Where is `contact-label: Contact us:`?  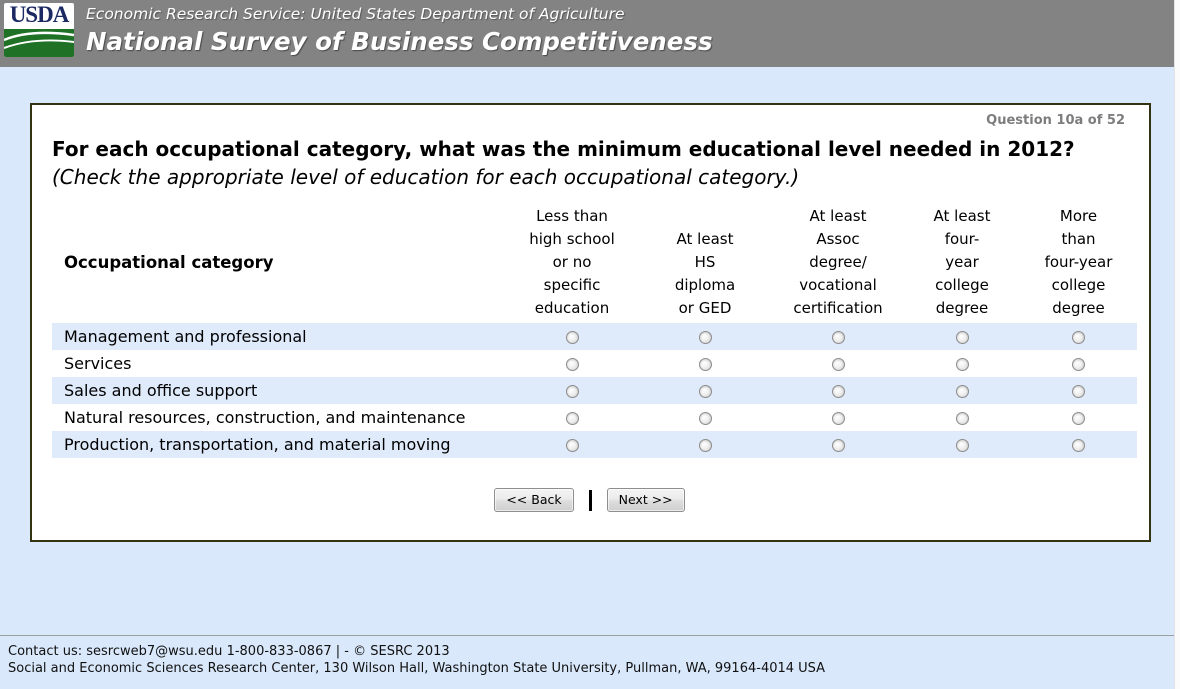
contact-label: Contact us: is located at coordinates (45, 651).